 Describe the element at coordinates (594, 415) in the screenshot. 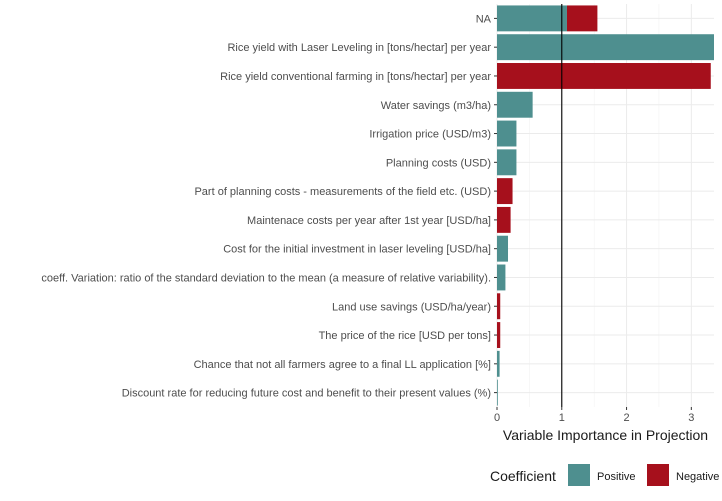

I see `x-axis-ticks: 0 1 2 3` at that location.